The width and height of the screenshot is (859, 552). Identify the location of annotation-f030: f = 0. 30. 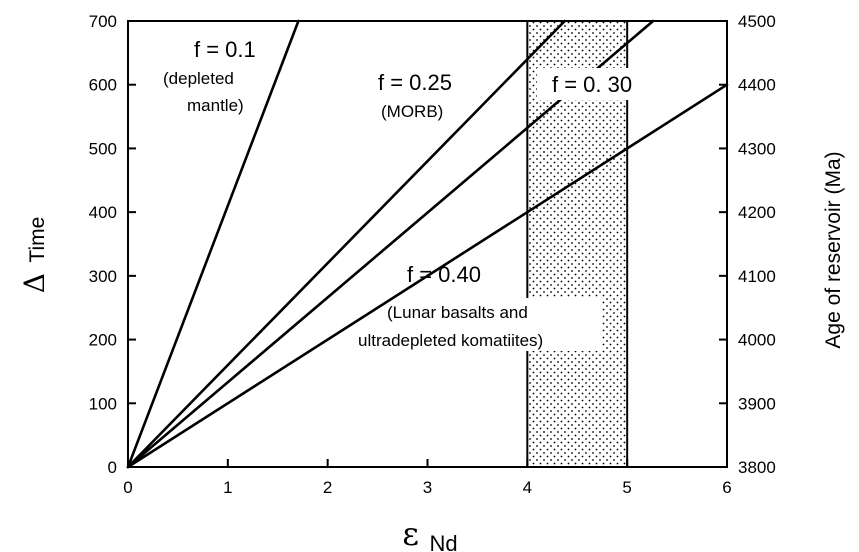
(592, 84).